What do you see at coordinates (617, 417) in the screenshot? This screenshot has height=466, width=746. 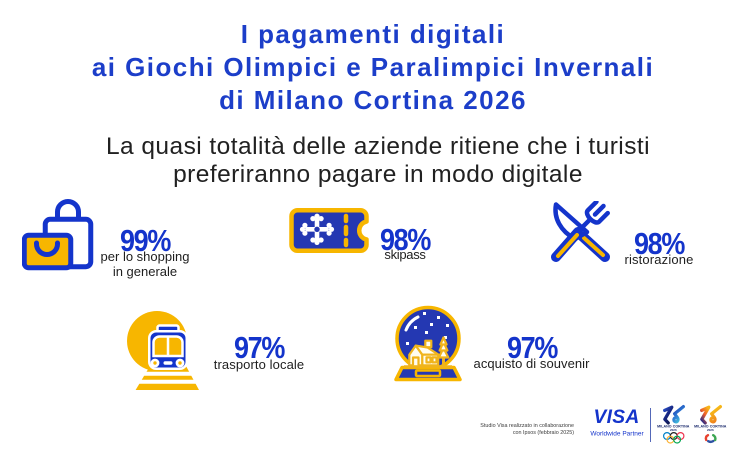 I see `svg-text: VISA` at bounding box center [617, 417].